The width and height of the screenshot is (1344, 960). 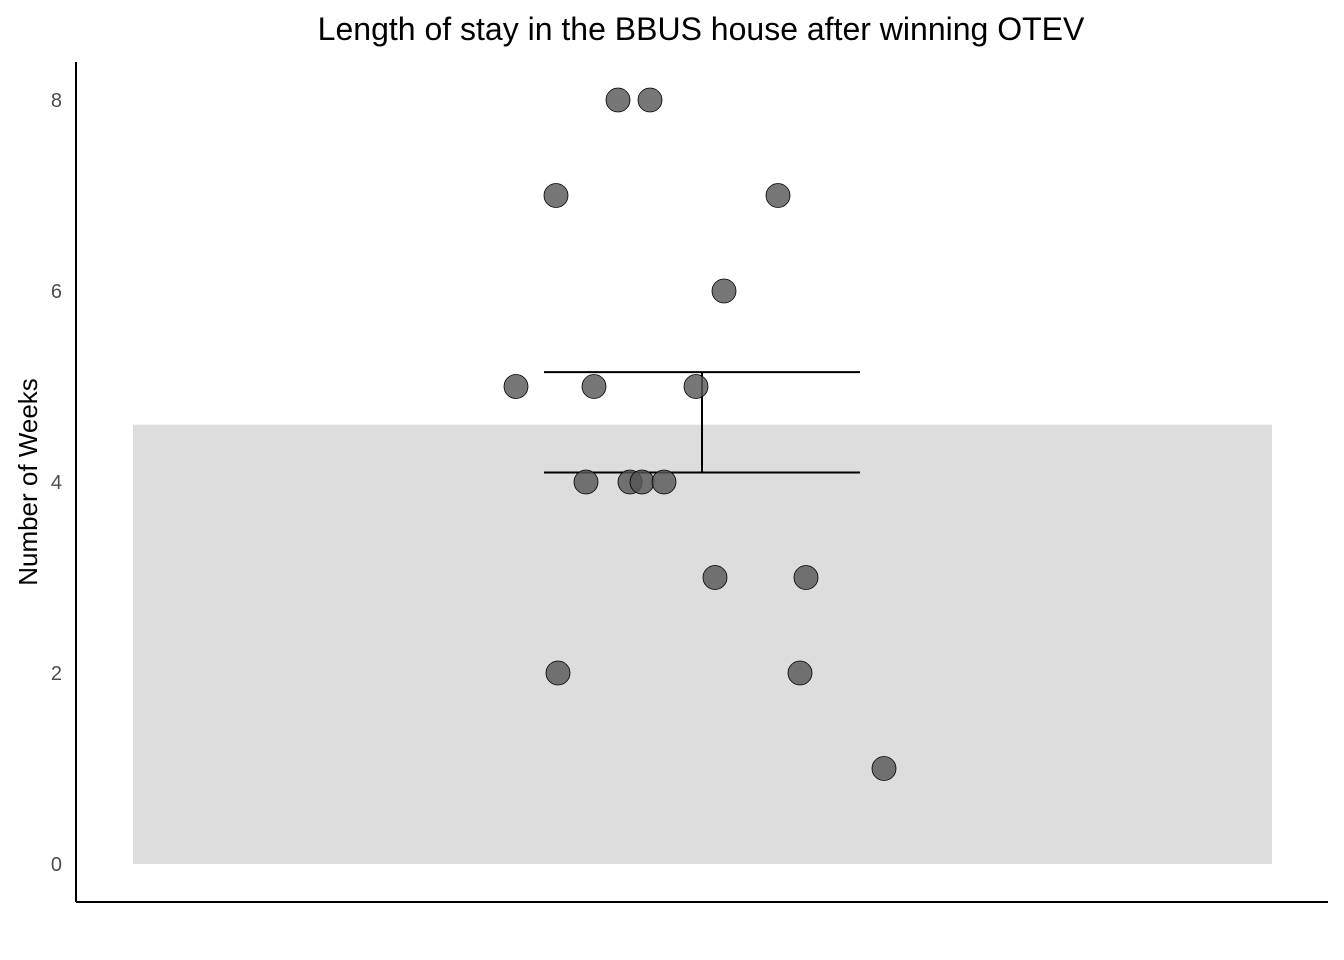 I want to click on y-tick-label: 0, so click(x=56, y=865).